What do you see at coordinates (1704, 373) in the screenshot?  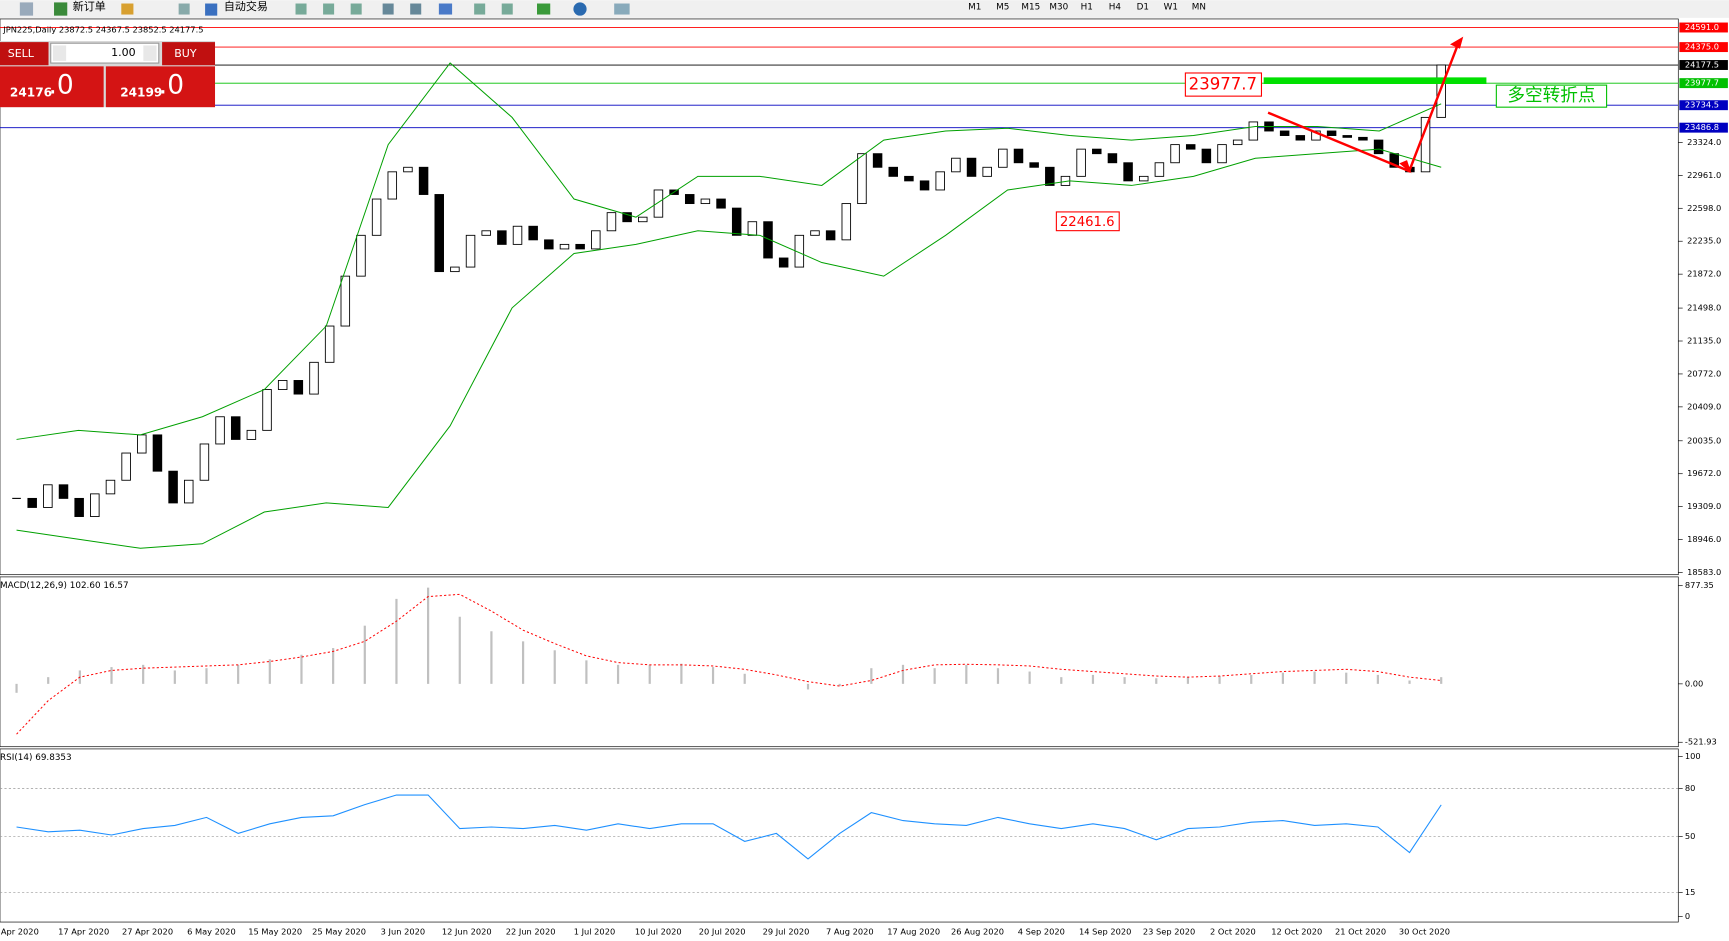 I see `price-tick-label: 20772.0` at bounding box center [1704, 373].